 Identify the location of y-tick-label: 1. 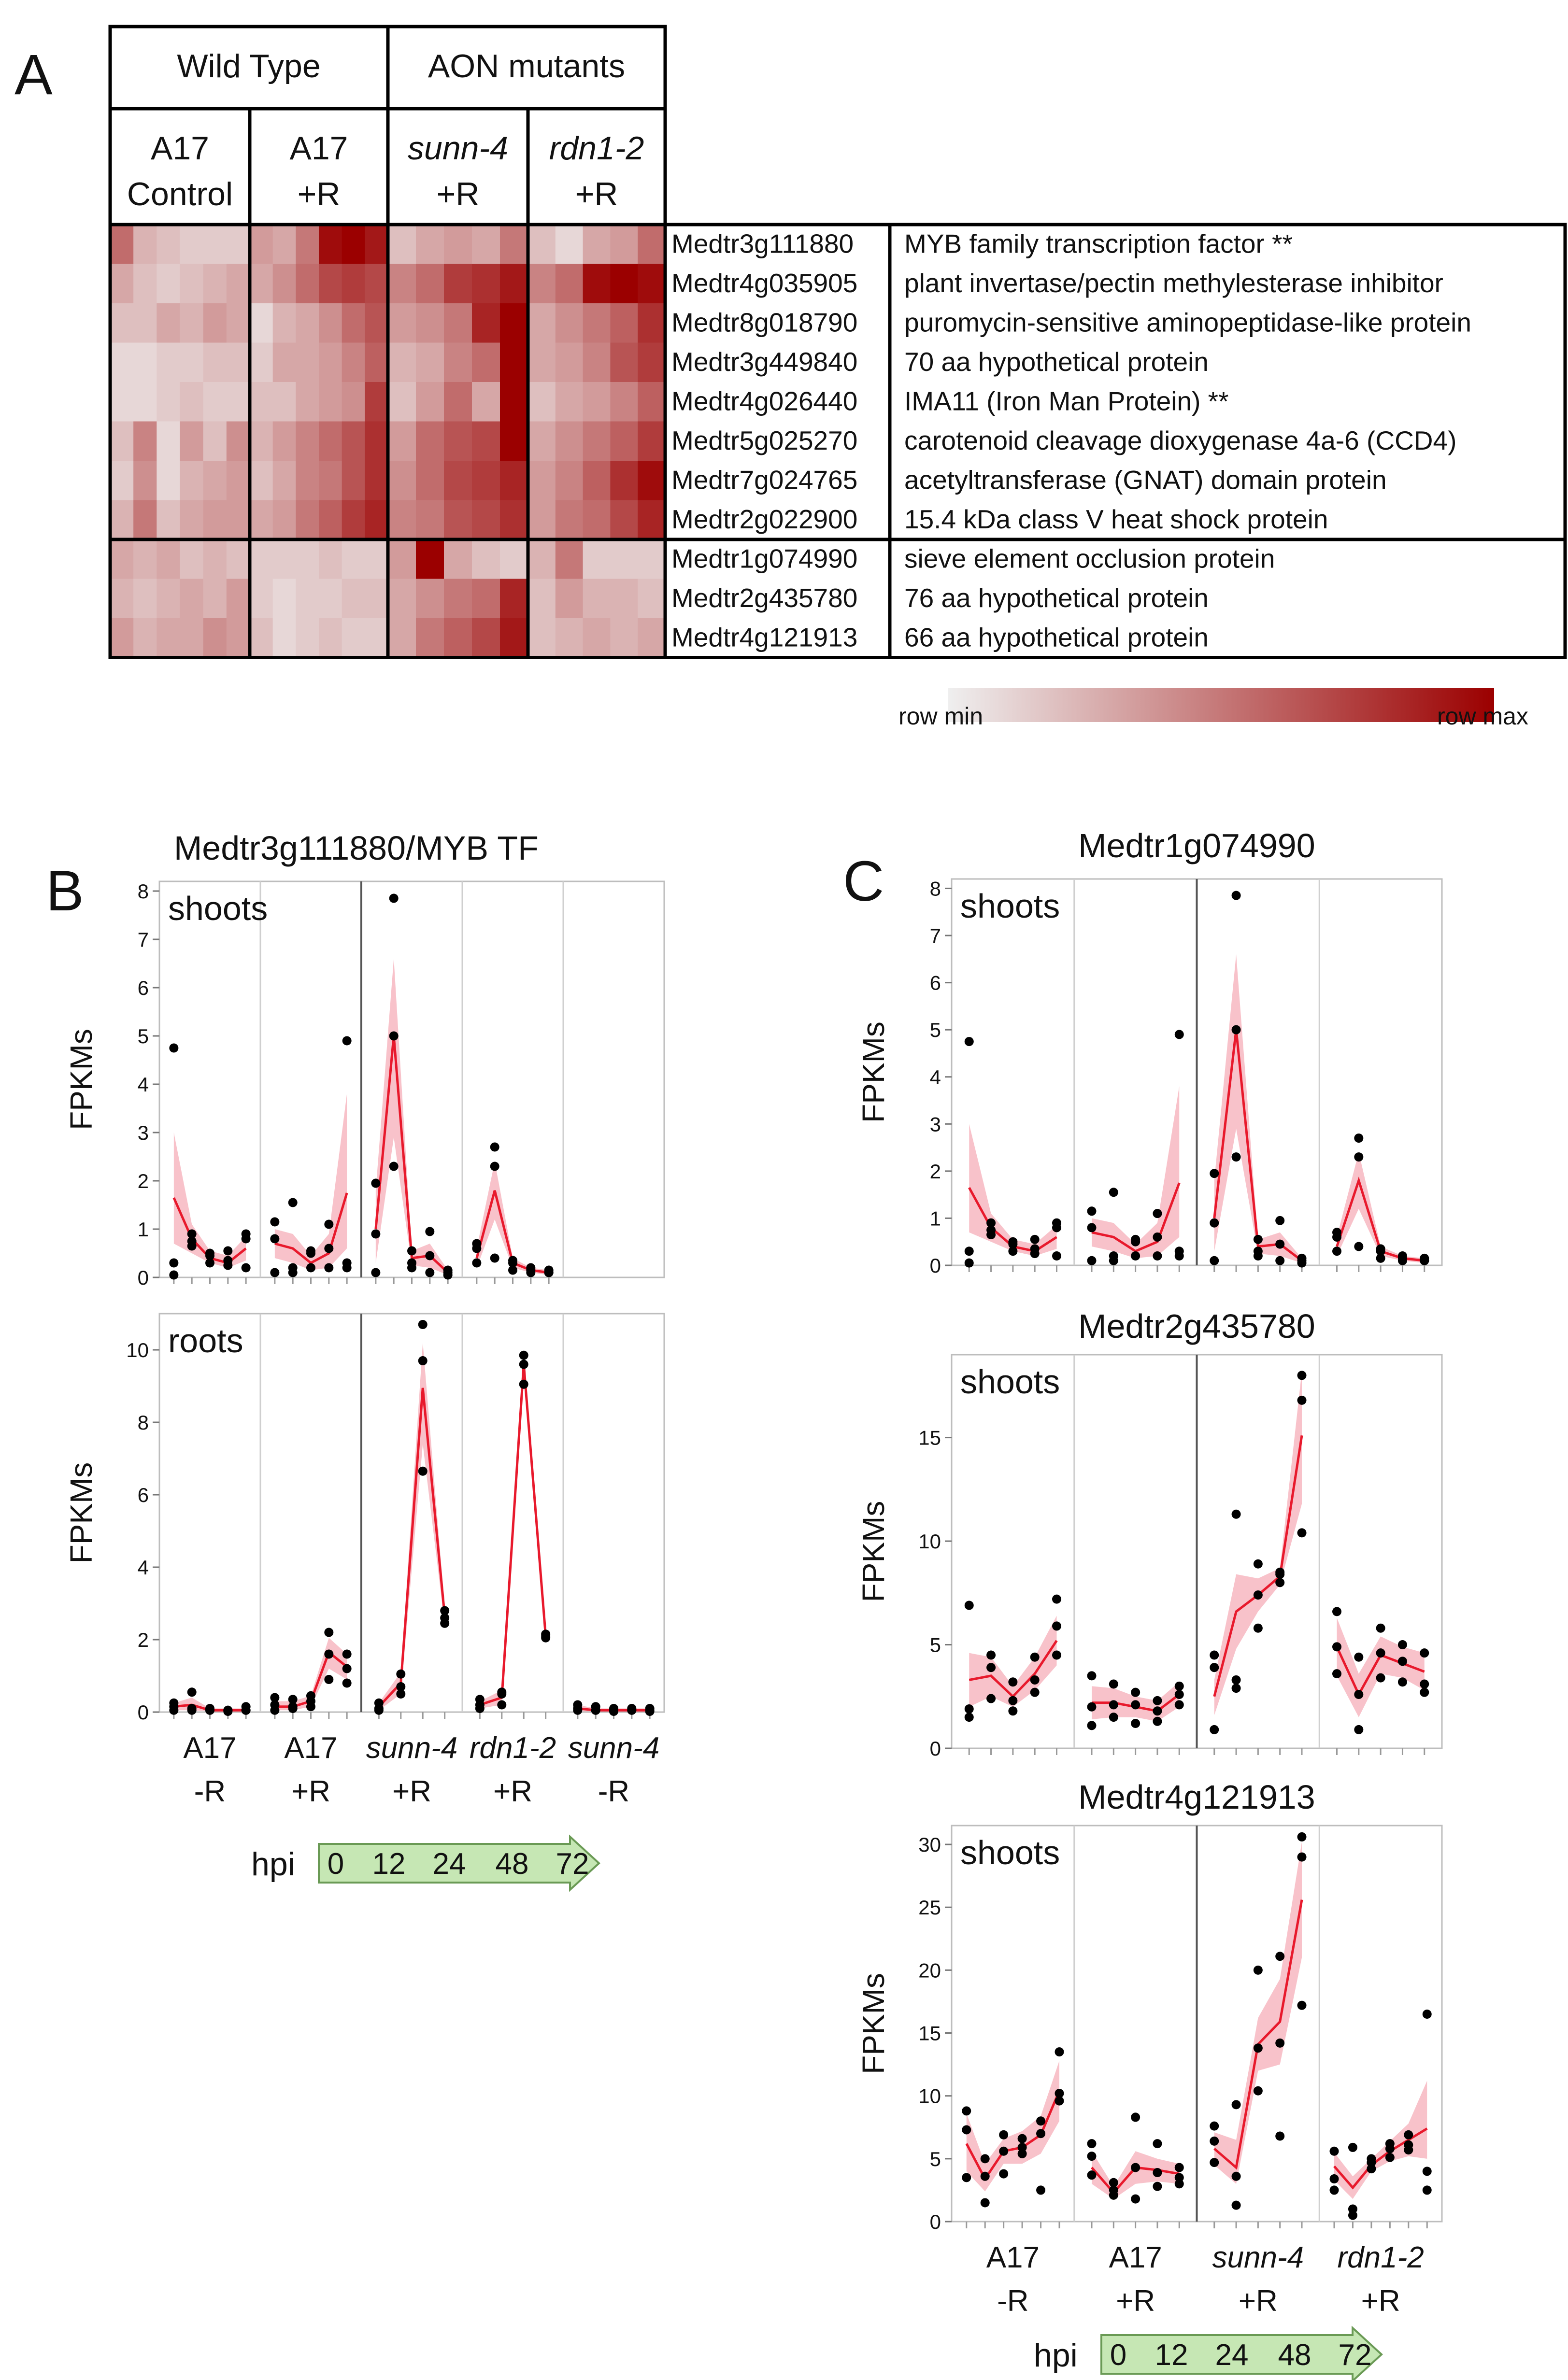
(143, 1230).